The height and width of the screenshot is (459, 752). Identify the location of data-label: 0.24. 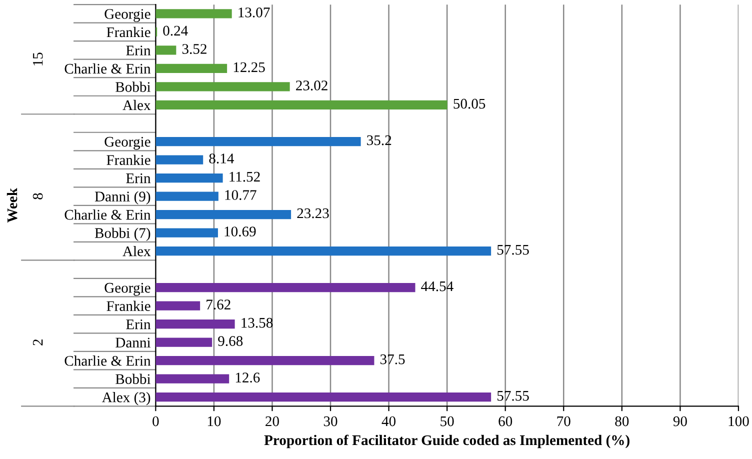
(175, 31).